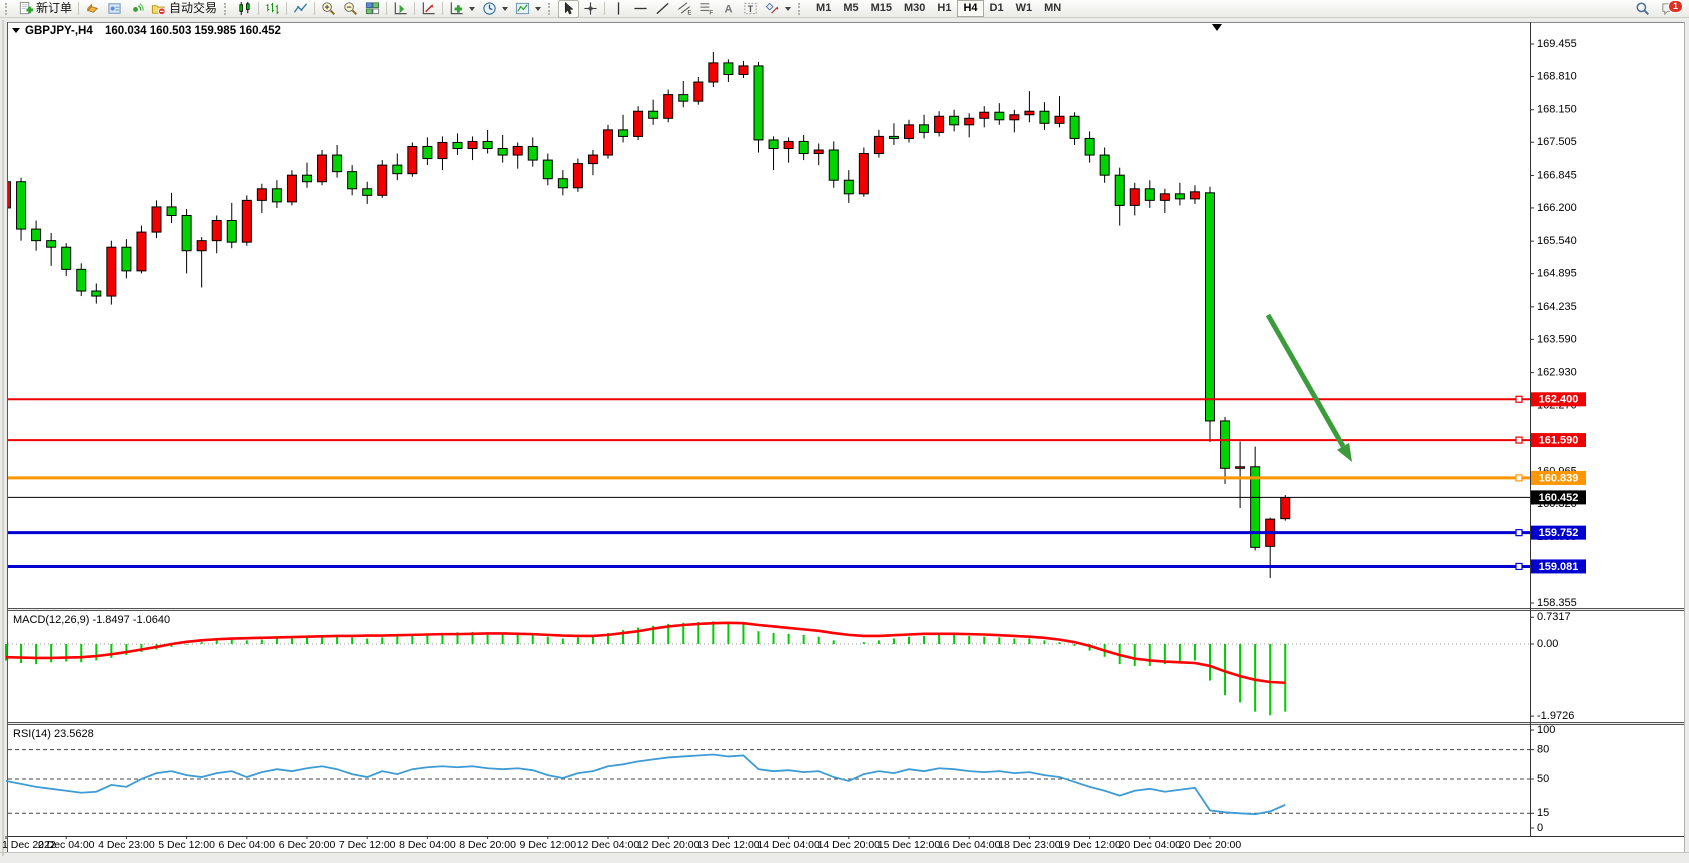  I want to click on cursor-button, so click(569, 9).